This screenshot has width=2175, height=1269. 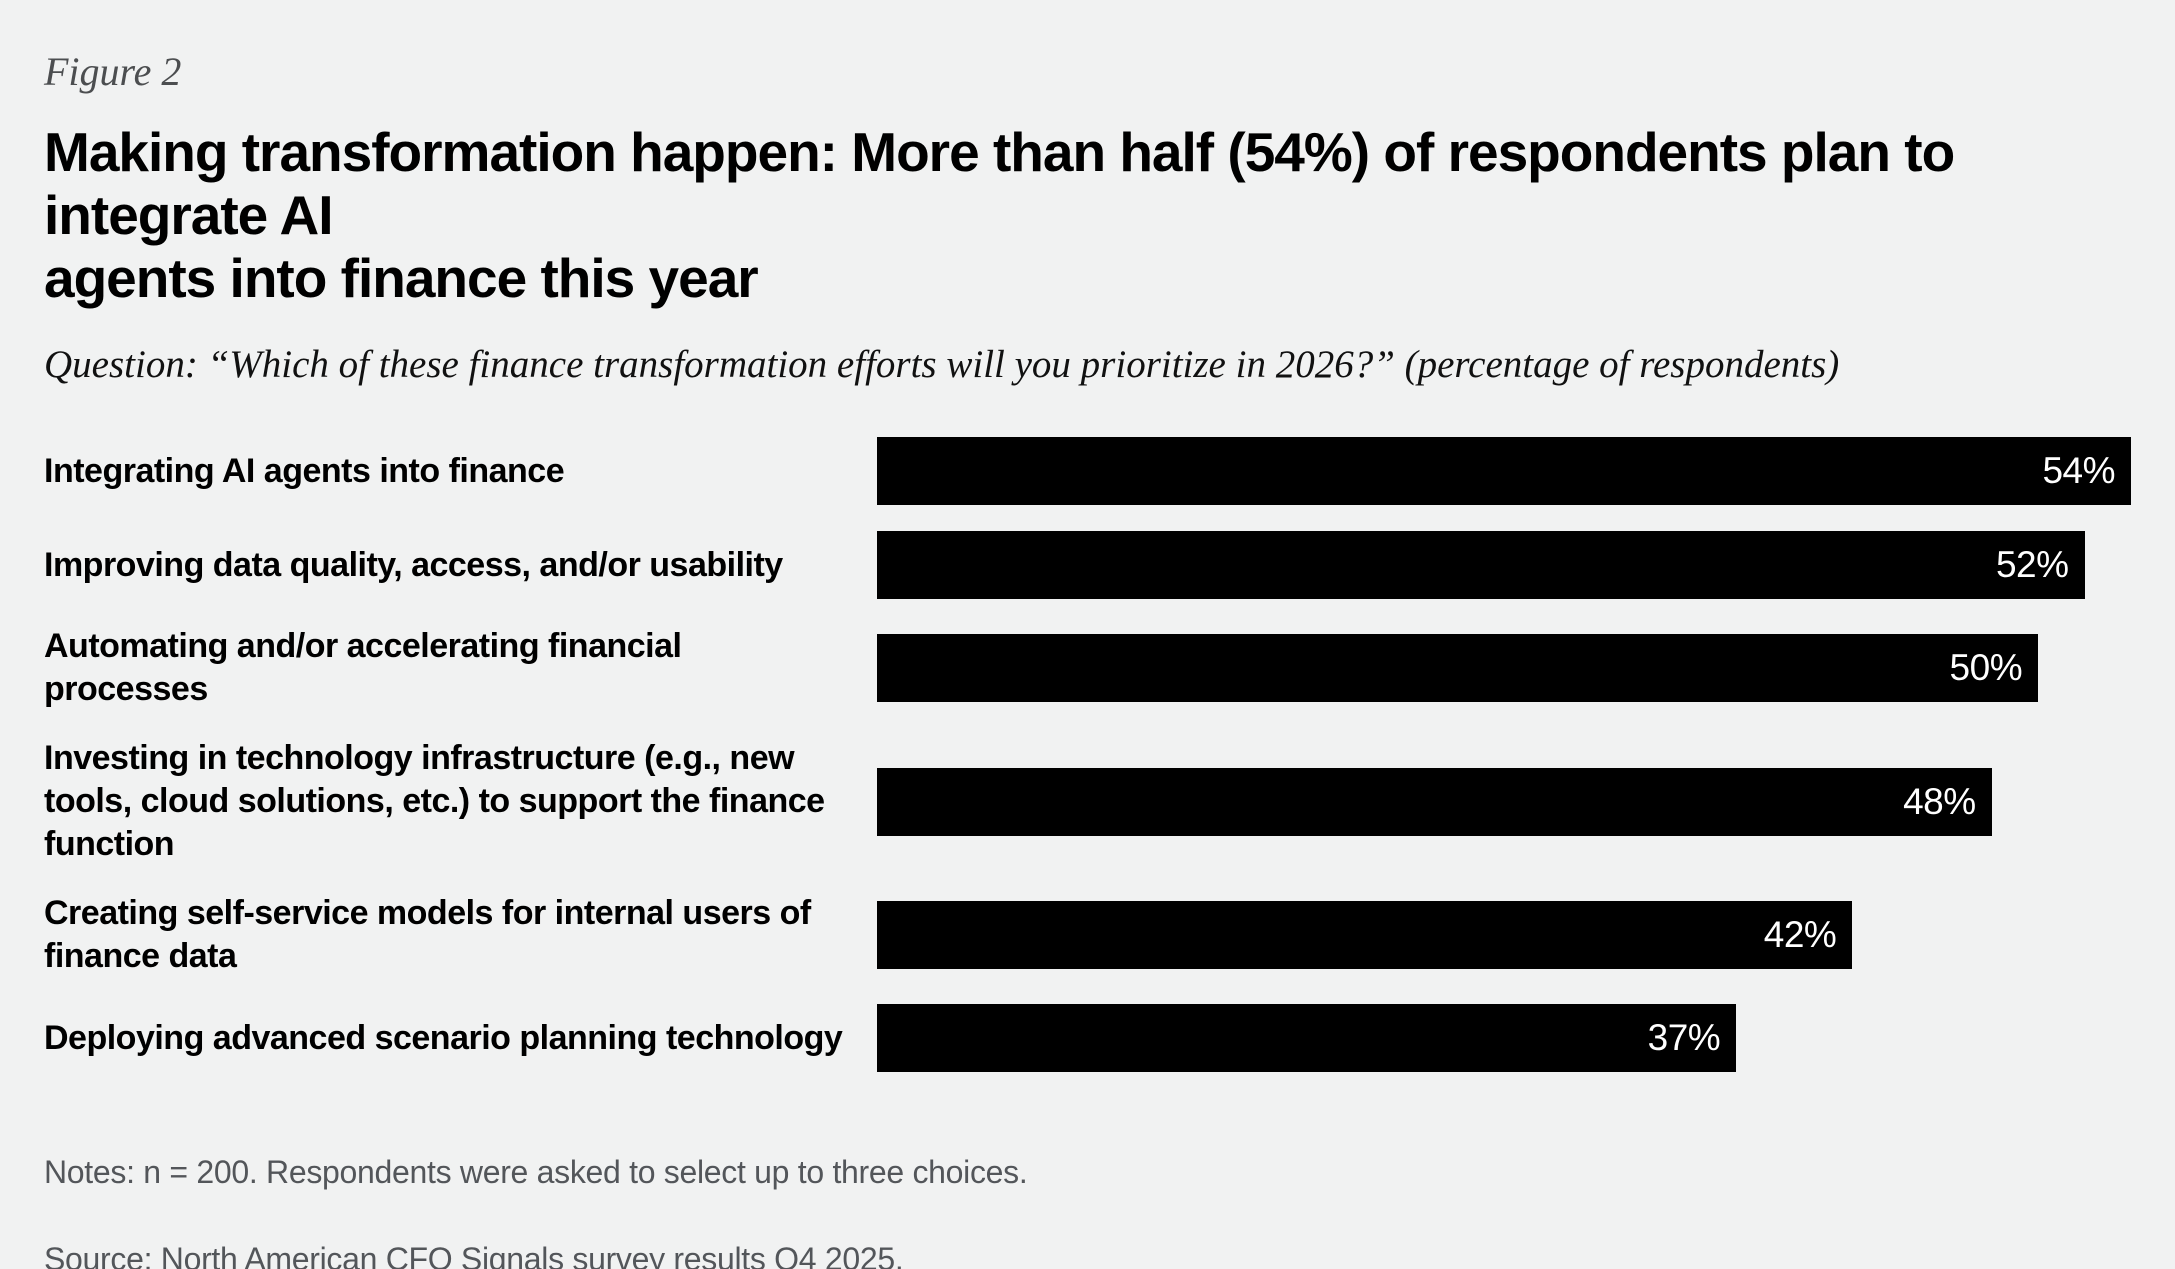 What do you see at coordinates (113, 71) in the screenshot?
I see `figure-label: Figure 2` at bounding box center [113, 71].